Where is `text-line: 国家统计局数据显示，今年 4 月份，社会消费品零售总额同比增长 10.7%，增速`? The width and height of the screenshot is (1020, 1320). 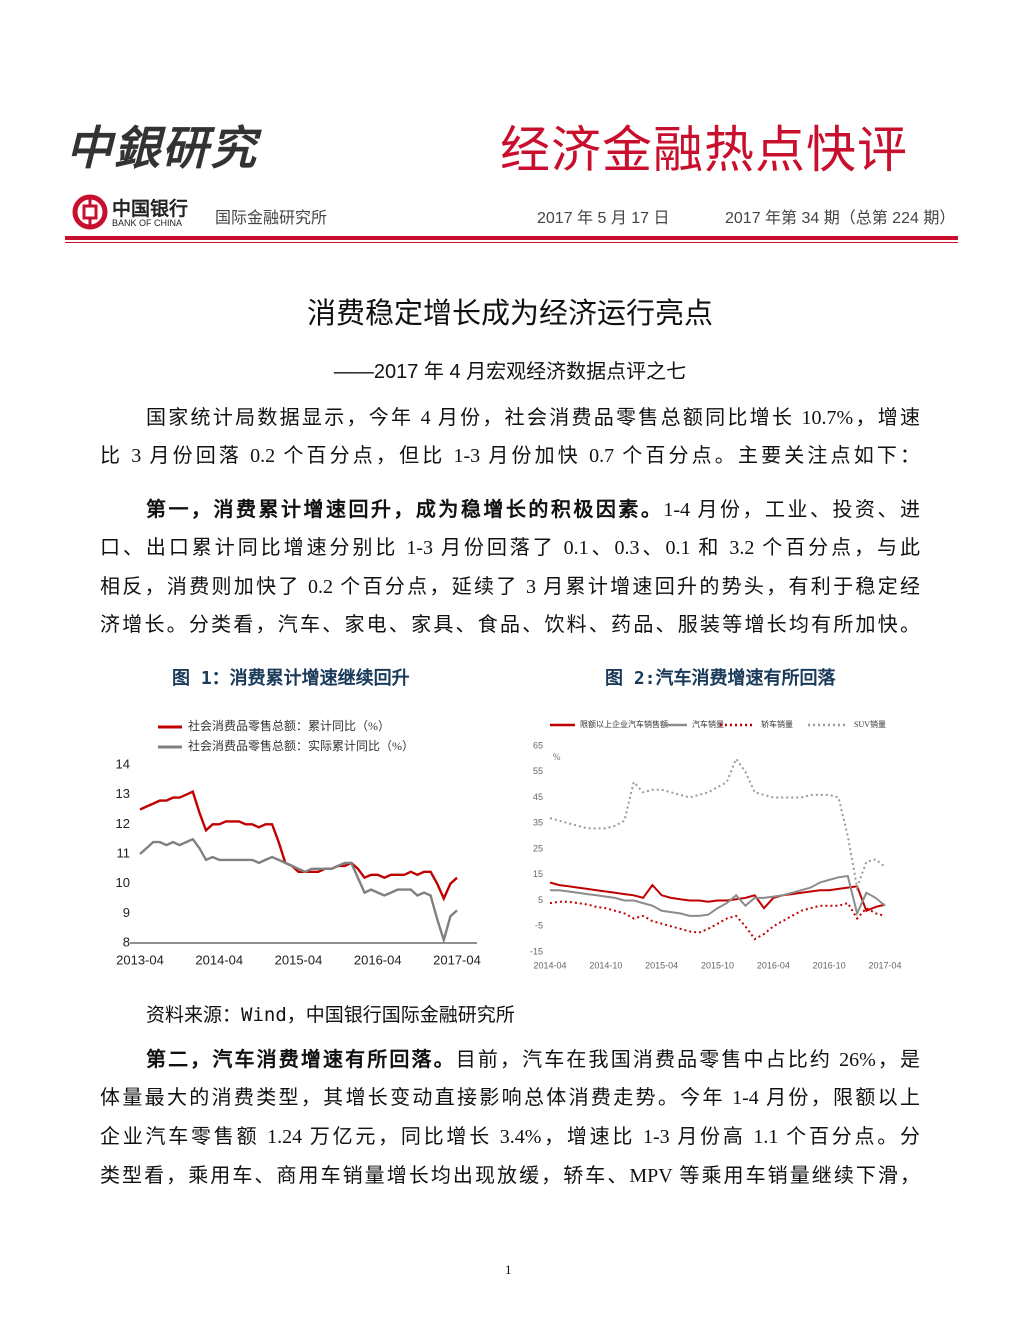 text-line: 国家统计局数据显示，今年 4 月份，社会消费品零售总额同比增长 10.7%，增速 is located at coordinates (533, 418).